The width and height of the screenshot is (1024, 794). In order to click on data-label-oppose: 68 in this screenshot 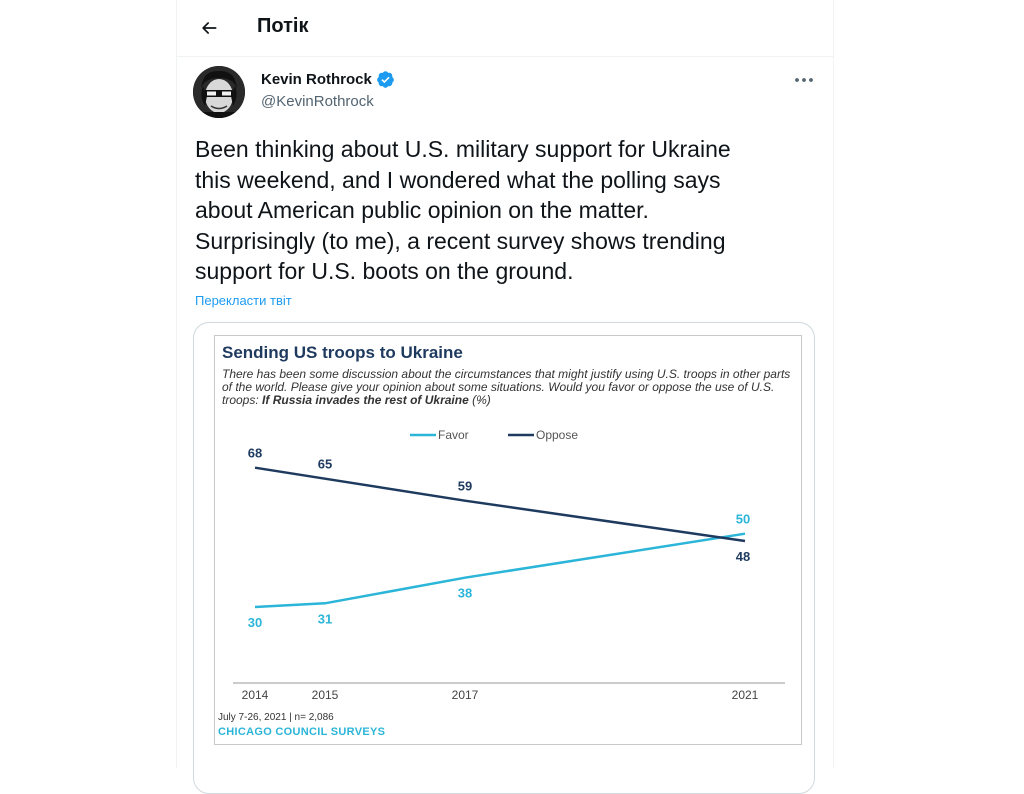, I will do `click(255, 453)`.